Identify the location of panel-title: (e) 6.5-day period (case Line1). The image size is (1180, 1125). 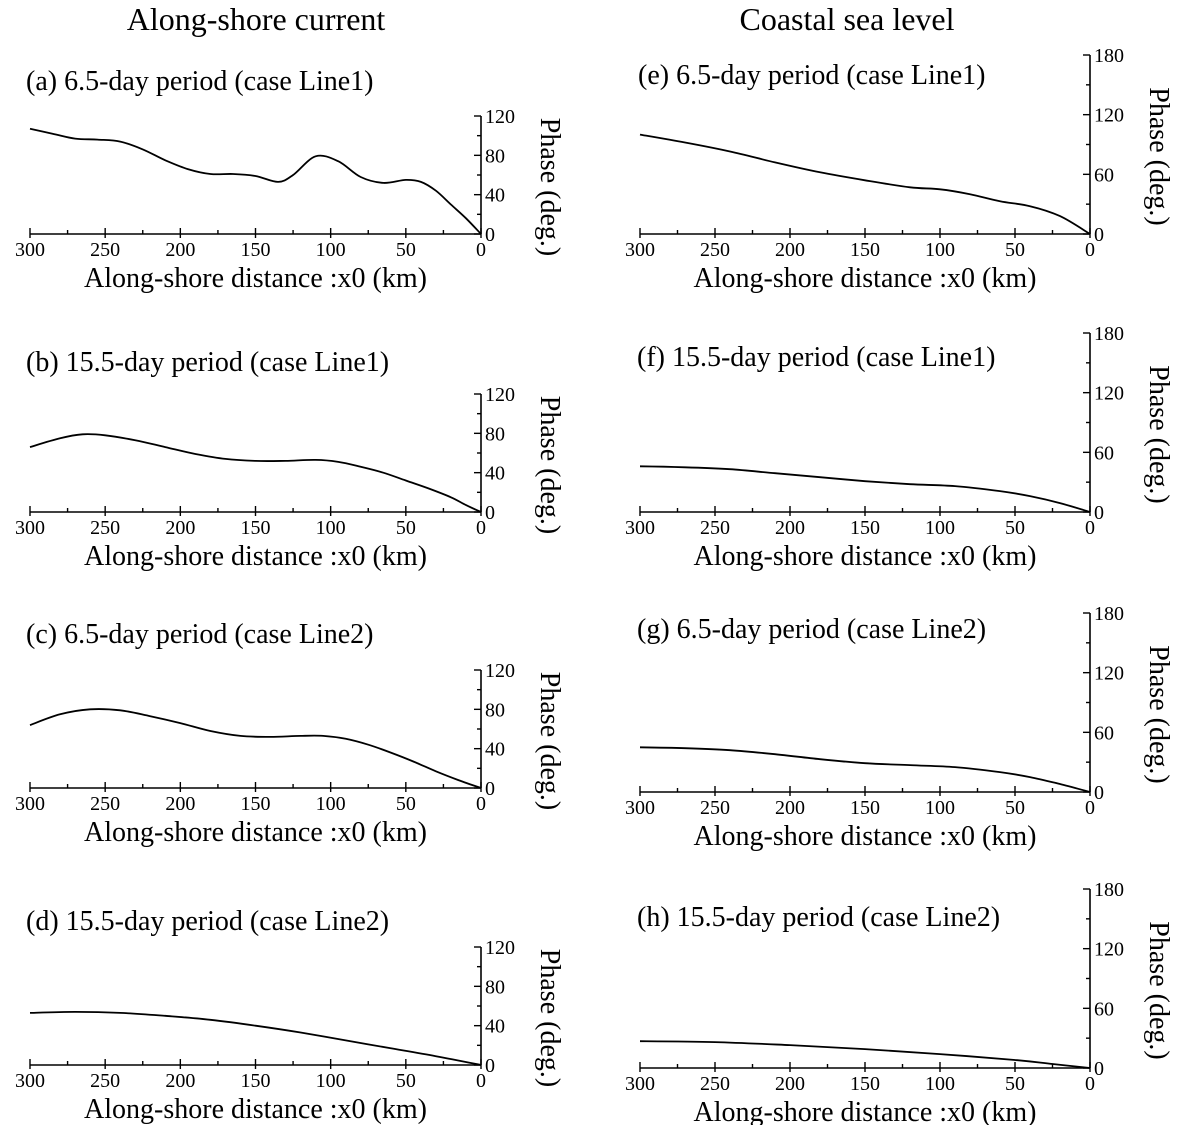
(812, 75).